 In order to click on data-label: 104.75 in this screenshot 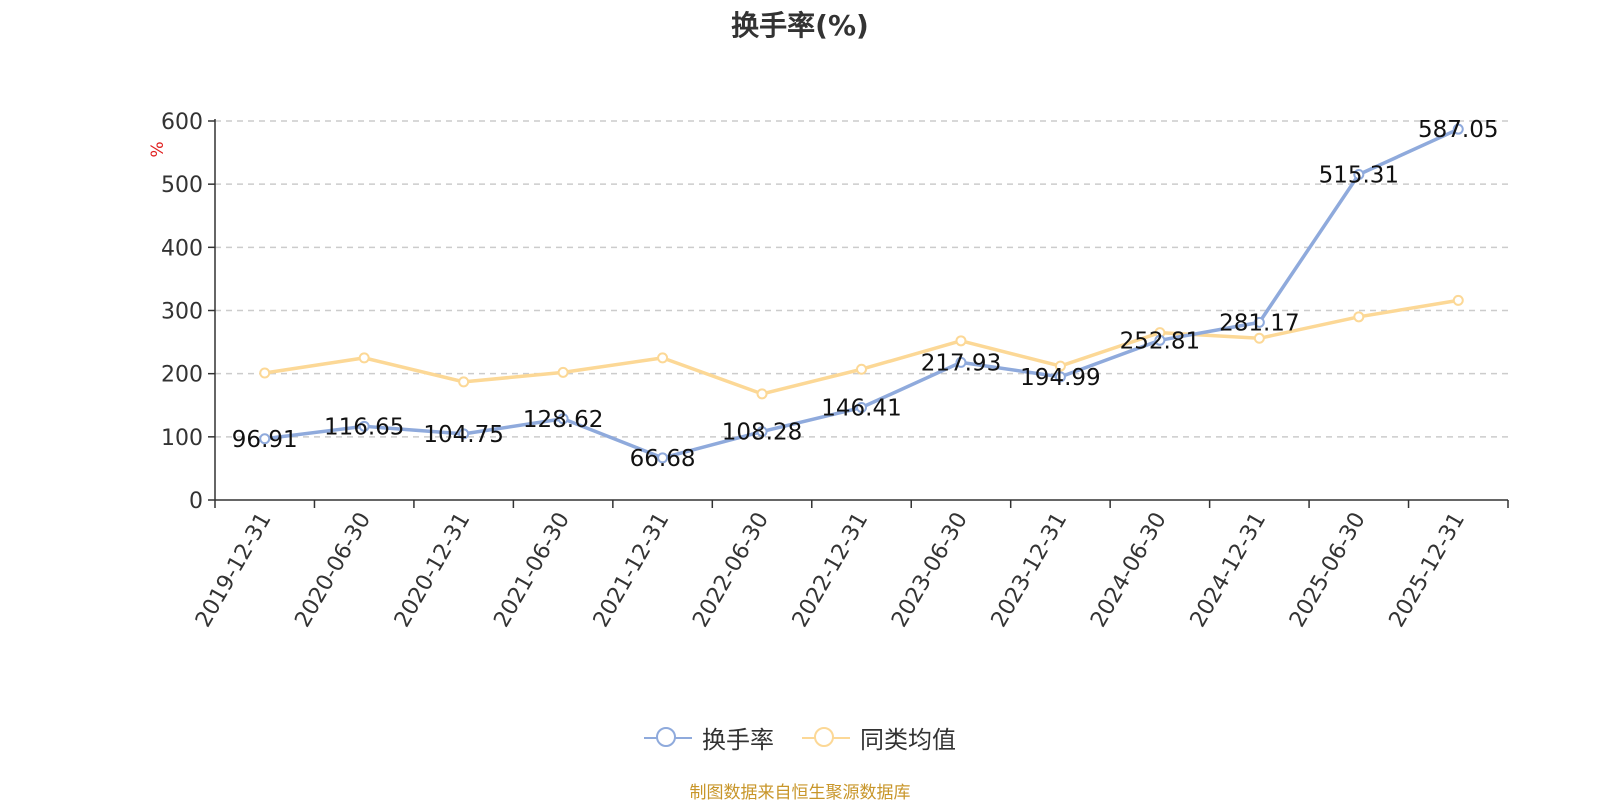, I will do `click(463, 435)`.